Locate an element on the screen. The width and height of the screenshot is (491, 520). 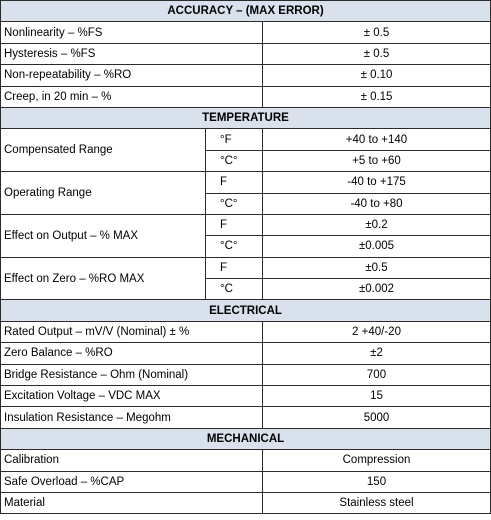
spec-value: 700 is located at coordinates (376, 375).